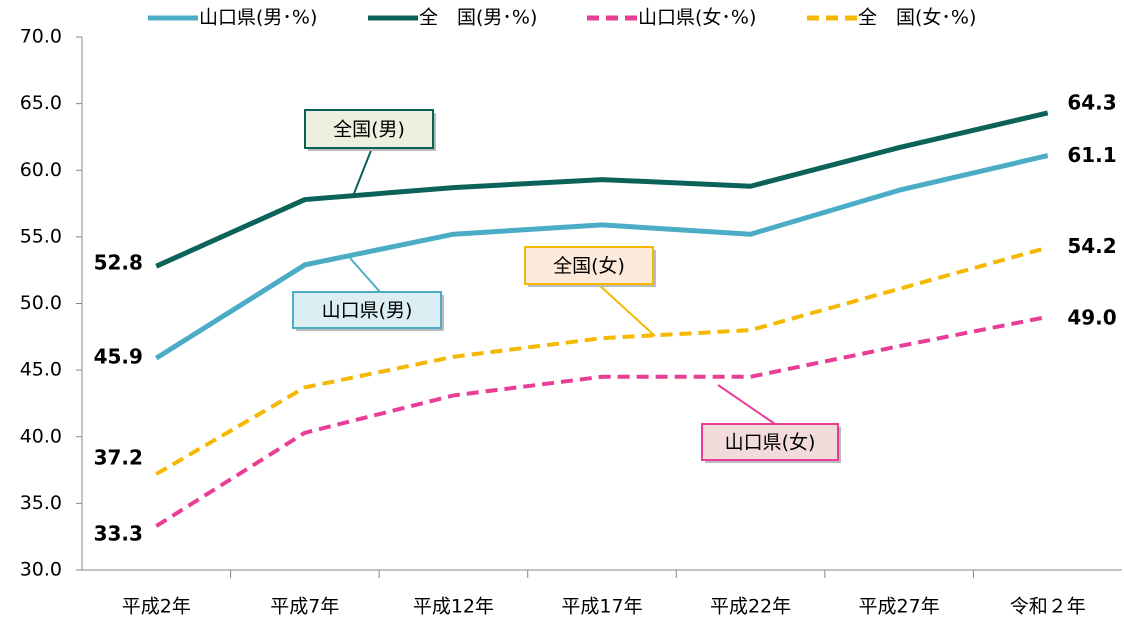 The height and width of the screenshot is (621, 1124). What do you see at coordinates (41, 303) in the screenshot?
I see `y-tick-label: 50.0` at bounding box center [41, 303].